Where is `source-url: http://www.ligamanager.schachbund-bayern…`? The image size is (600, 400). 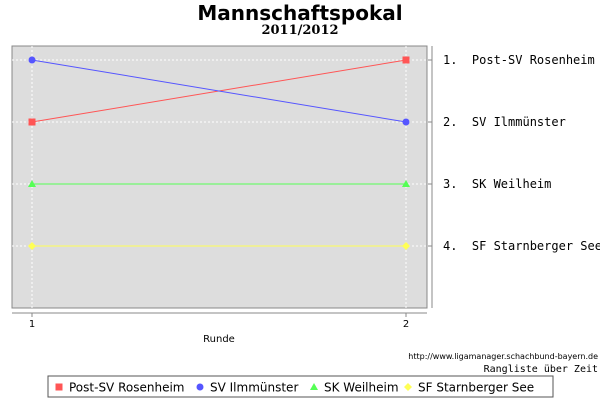
source-url: http://www.ligamanager.schachbund-bayern… is located at coordinates (503, 356).